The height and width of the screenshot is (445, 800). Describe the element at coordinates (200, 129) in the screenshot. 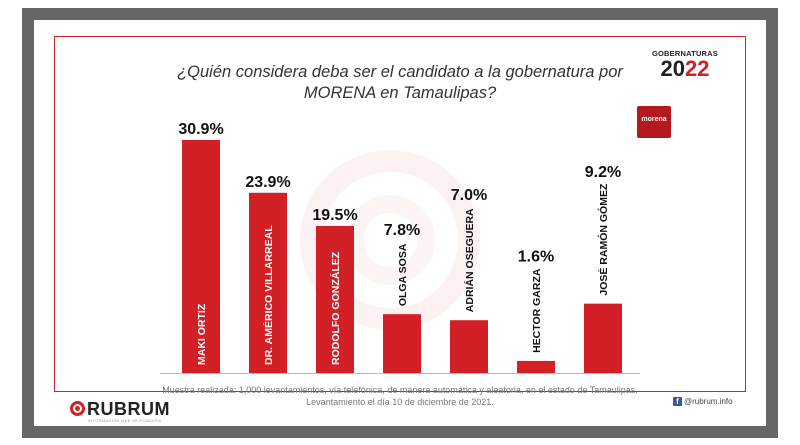

I see `bar-value-label-1: 30.9%` at that location.